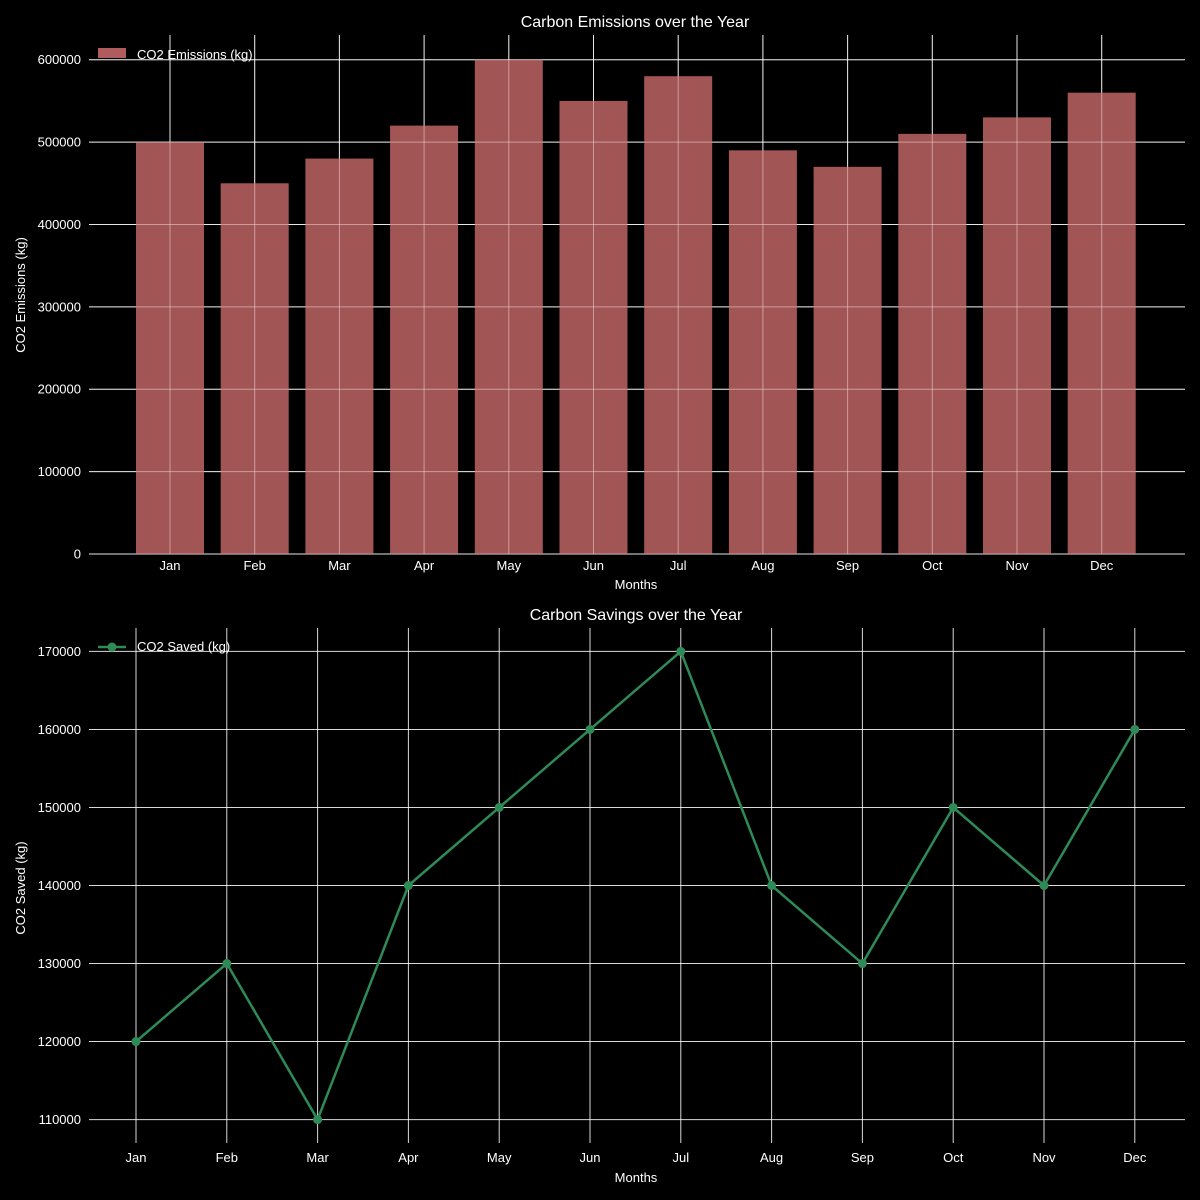 This screenshot has width=1200, height=1200. What do you see at coordinates (77, 554) in the screenshot?
I see `y-tick-label: 0` at bounding box center [77, 554].